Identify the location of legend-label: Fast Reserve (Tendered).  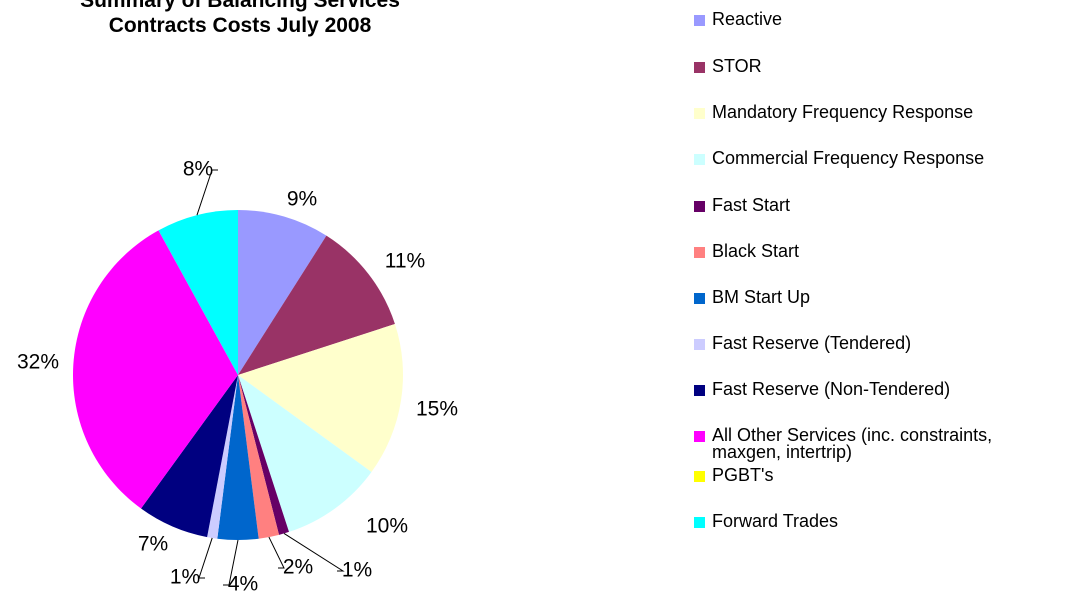
(812, 343).